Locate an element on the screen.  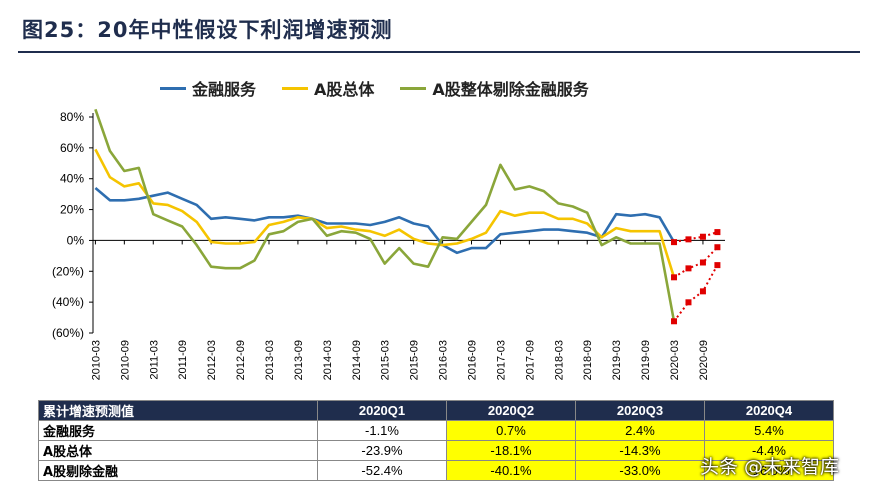
legend-label: A股整体剔除金融服务 is located at coordinates (510, 89).